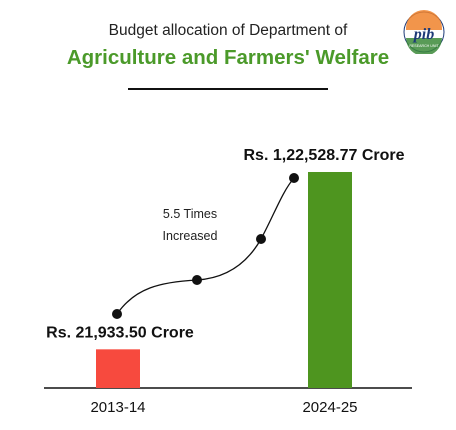  Describe the element at coordinates (324, 155) in the screenshot. I see `data-label-2024-25: Rs. 1,22,528.77 Crore` at that location.